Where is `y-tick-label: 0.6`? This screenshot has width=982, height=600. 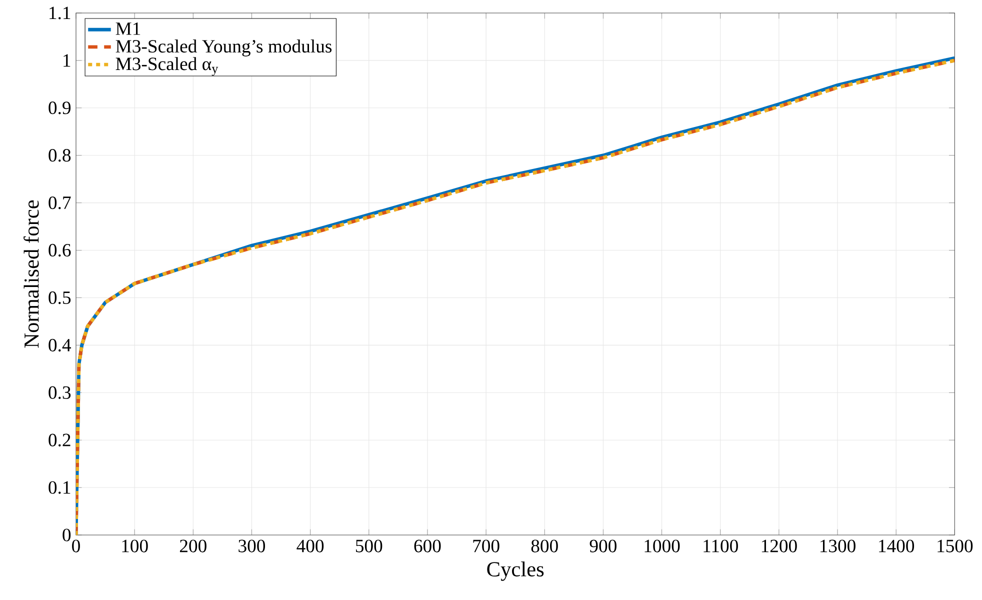
y-tick-label: 0.6 is located at coordinates (59, 250).